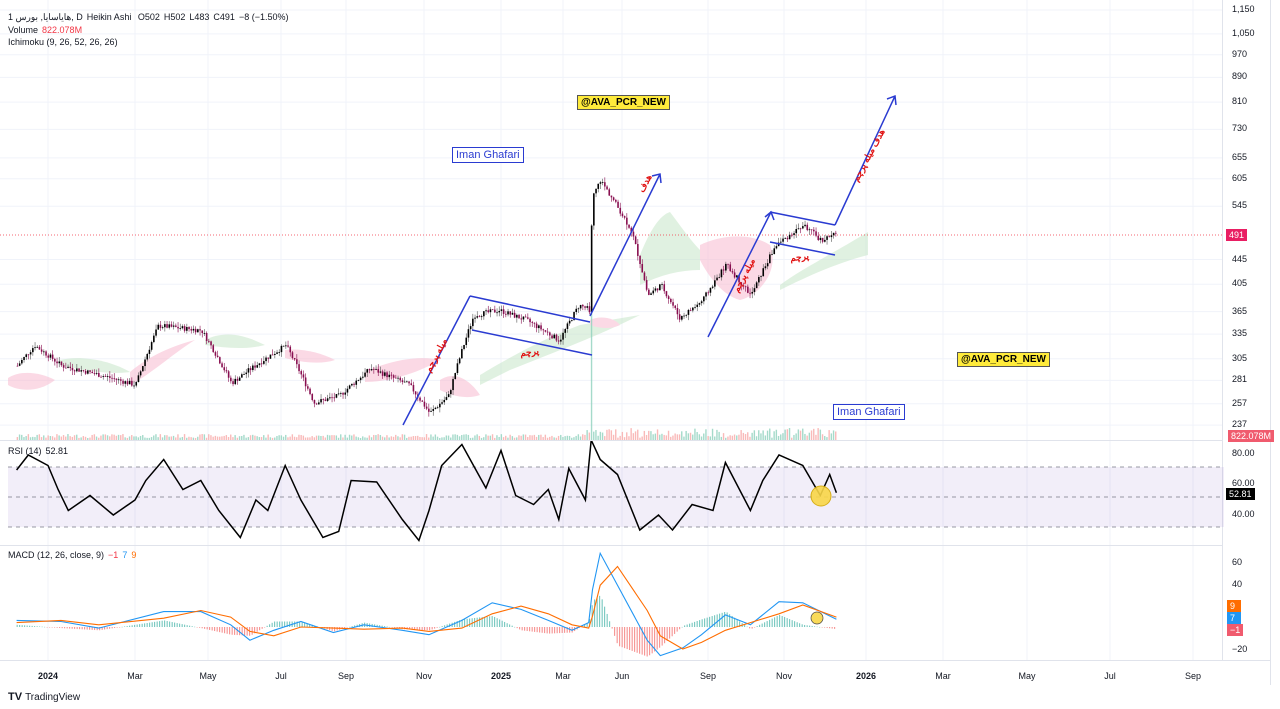 This screenshot has height=709, width=1280. I want to click on price-tick: 335, so click(1240, 333).